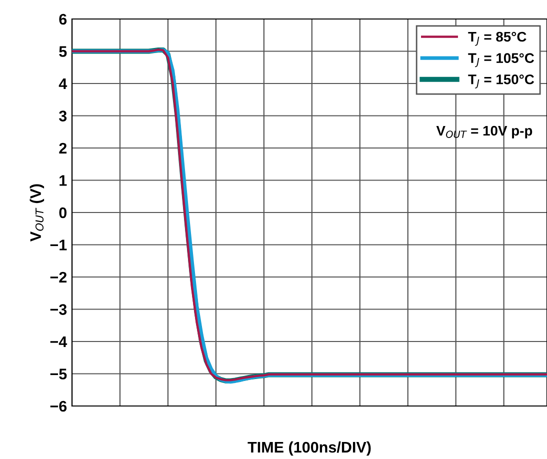  What do you see at coordinates (37, 213) in the screenshot?
I see `y-axis-title: V$_{OUT}$ (V)` at bounding box center [37, 213].